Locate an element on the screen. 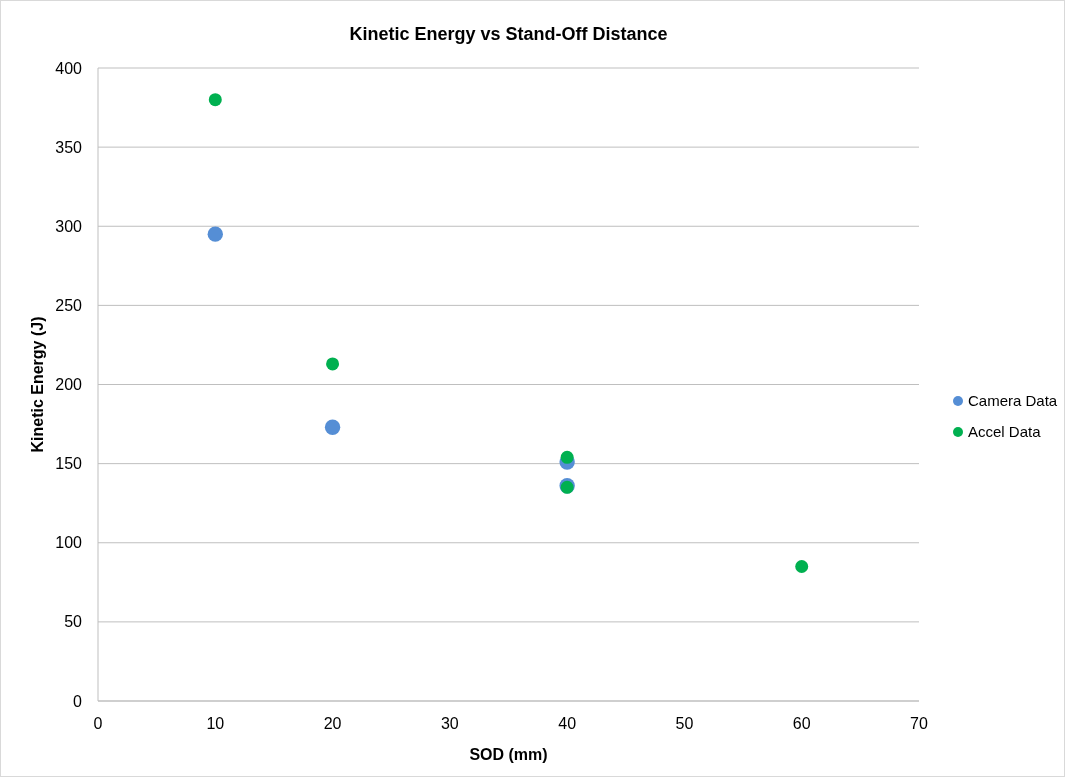 Image resolution: width=1065 pixels, height=777 pixels. chart-title: Kinetic Energy vs Stand-Off Distance is located at coordinates (508, 34).